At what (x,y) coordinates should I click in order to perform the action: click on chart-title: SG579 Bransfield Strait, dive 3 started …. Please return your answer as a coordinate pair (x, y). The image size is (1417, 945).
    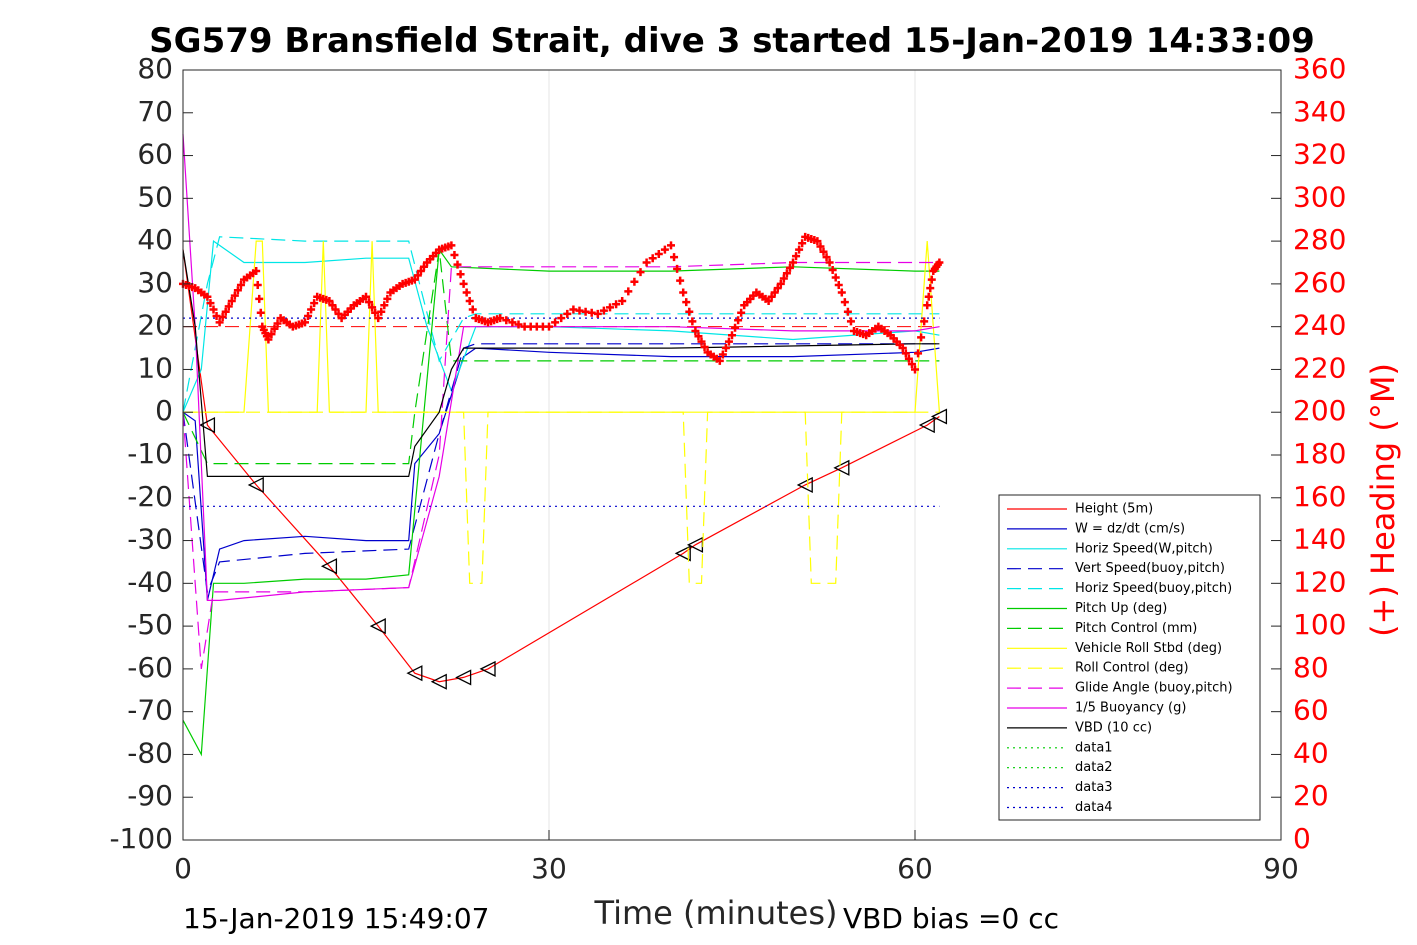
    Looking at the image, I should click on (732, 41).